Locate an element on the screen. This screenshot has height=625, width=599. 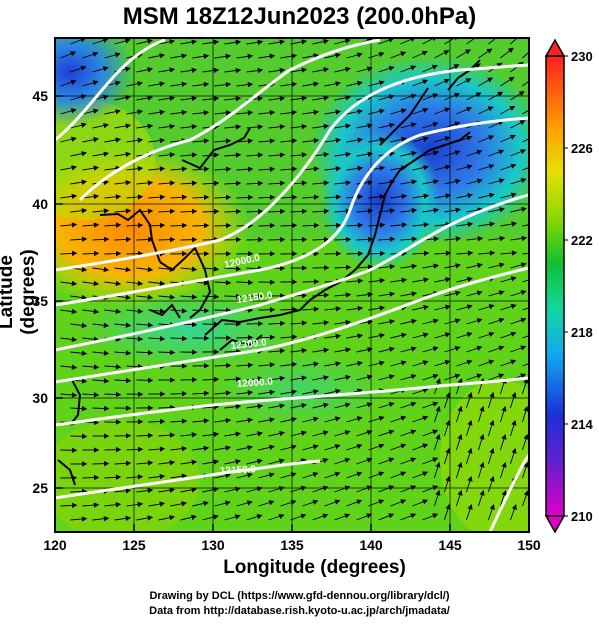
y-tick-label: 40 is located at coordinates (40, 204).